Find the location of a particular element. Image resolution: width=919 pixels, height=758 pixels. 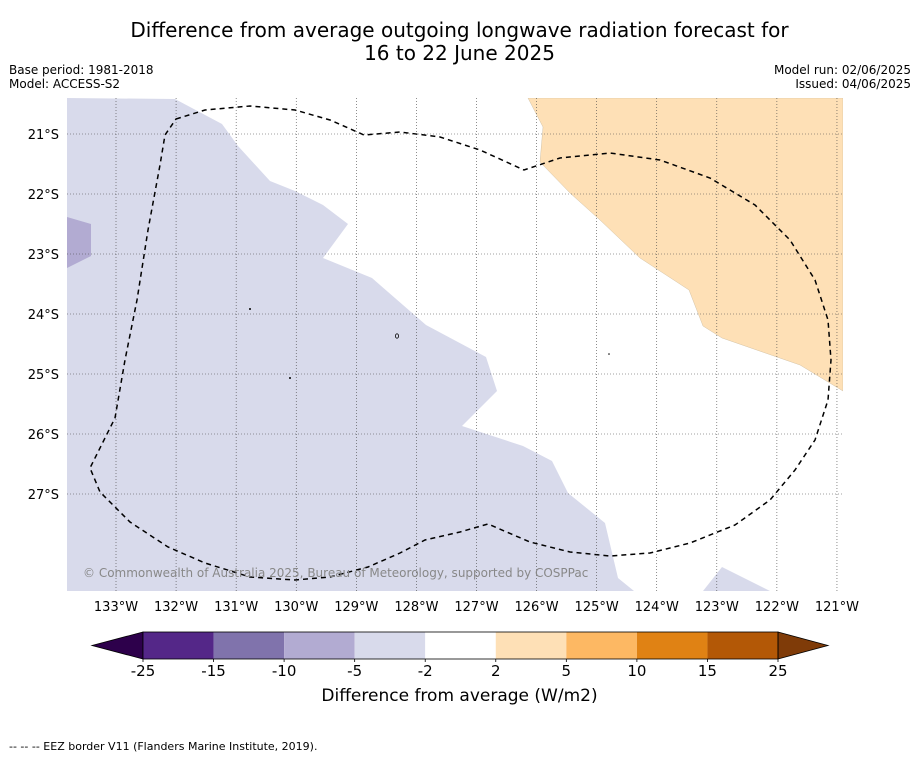

colorbar-tick-label: 5 is located at coordinates (567, 671).